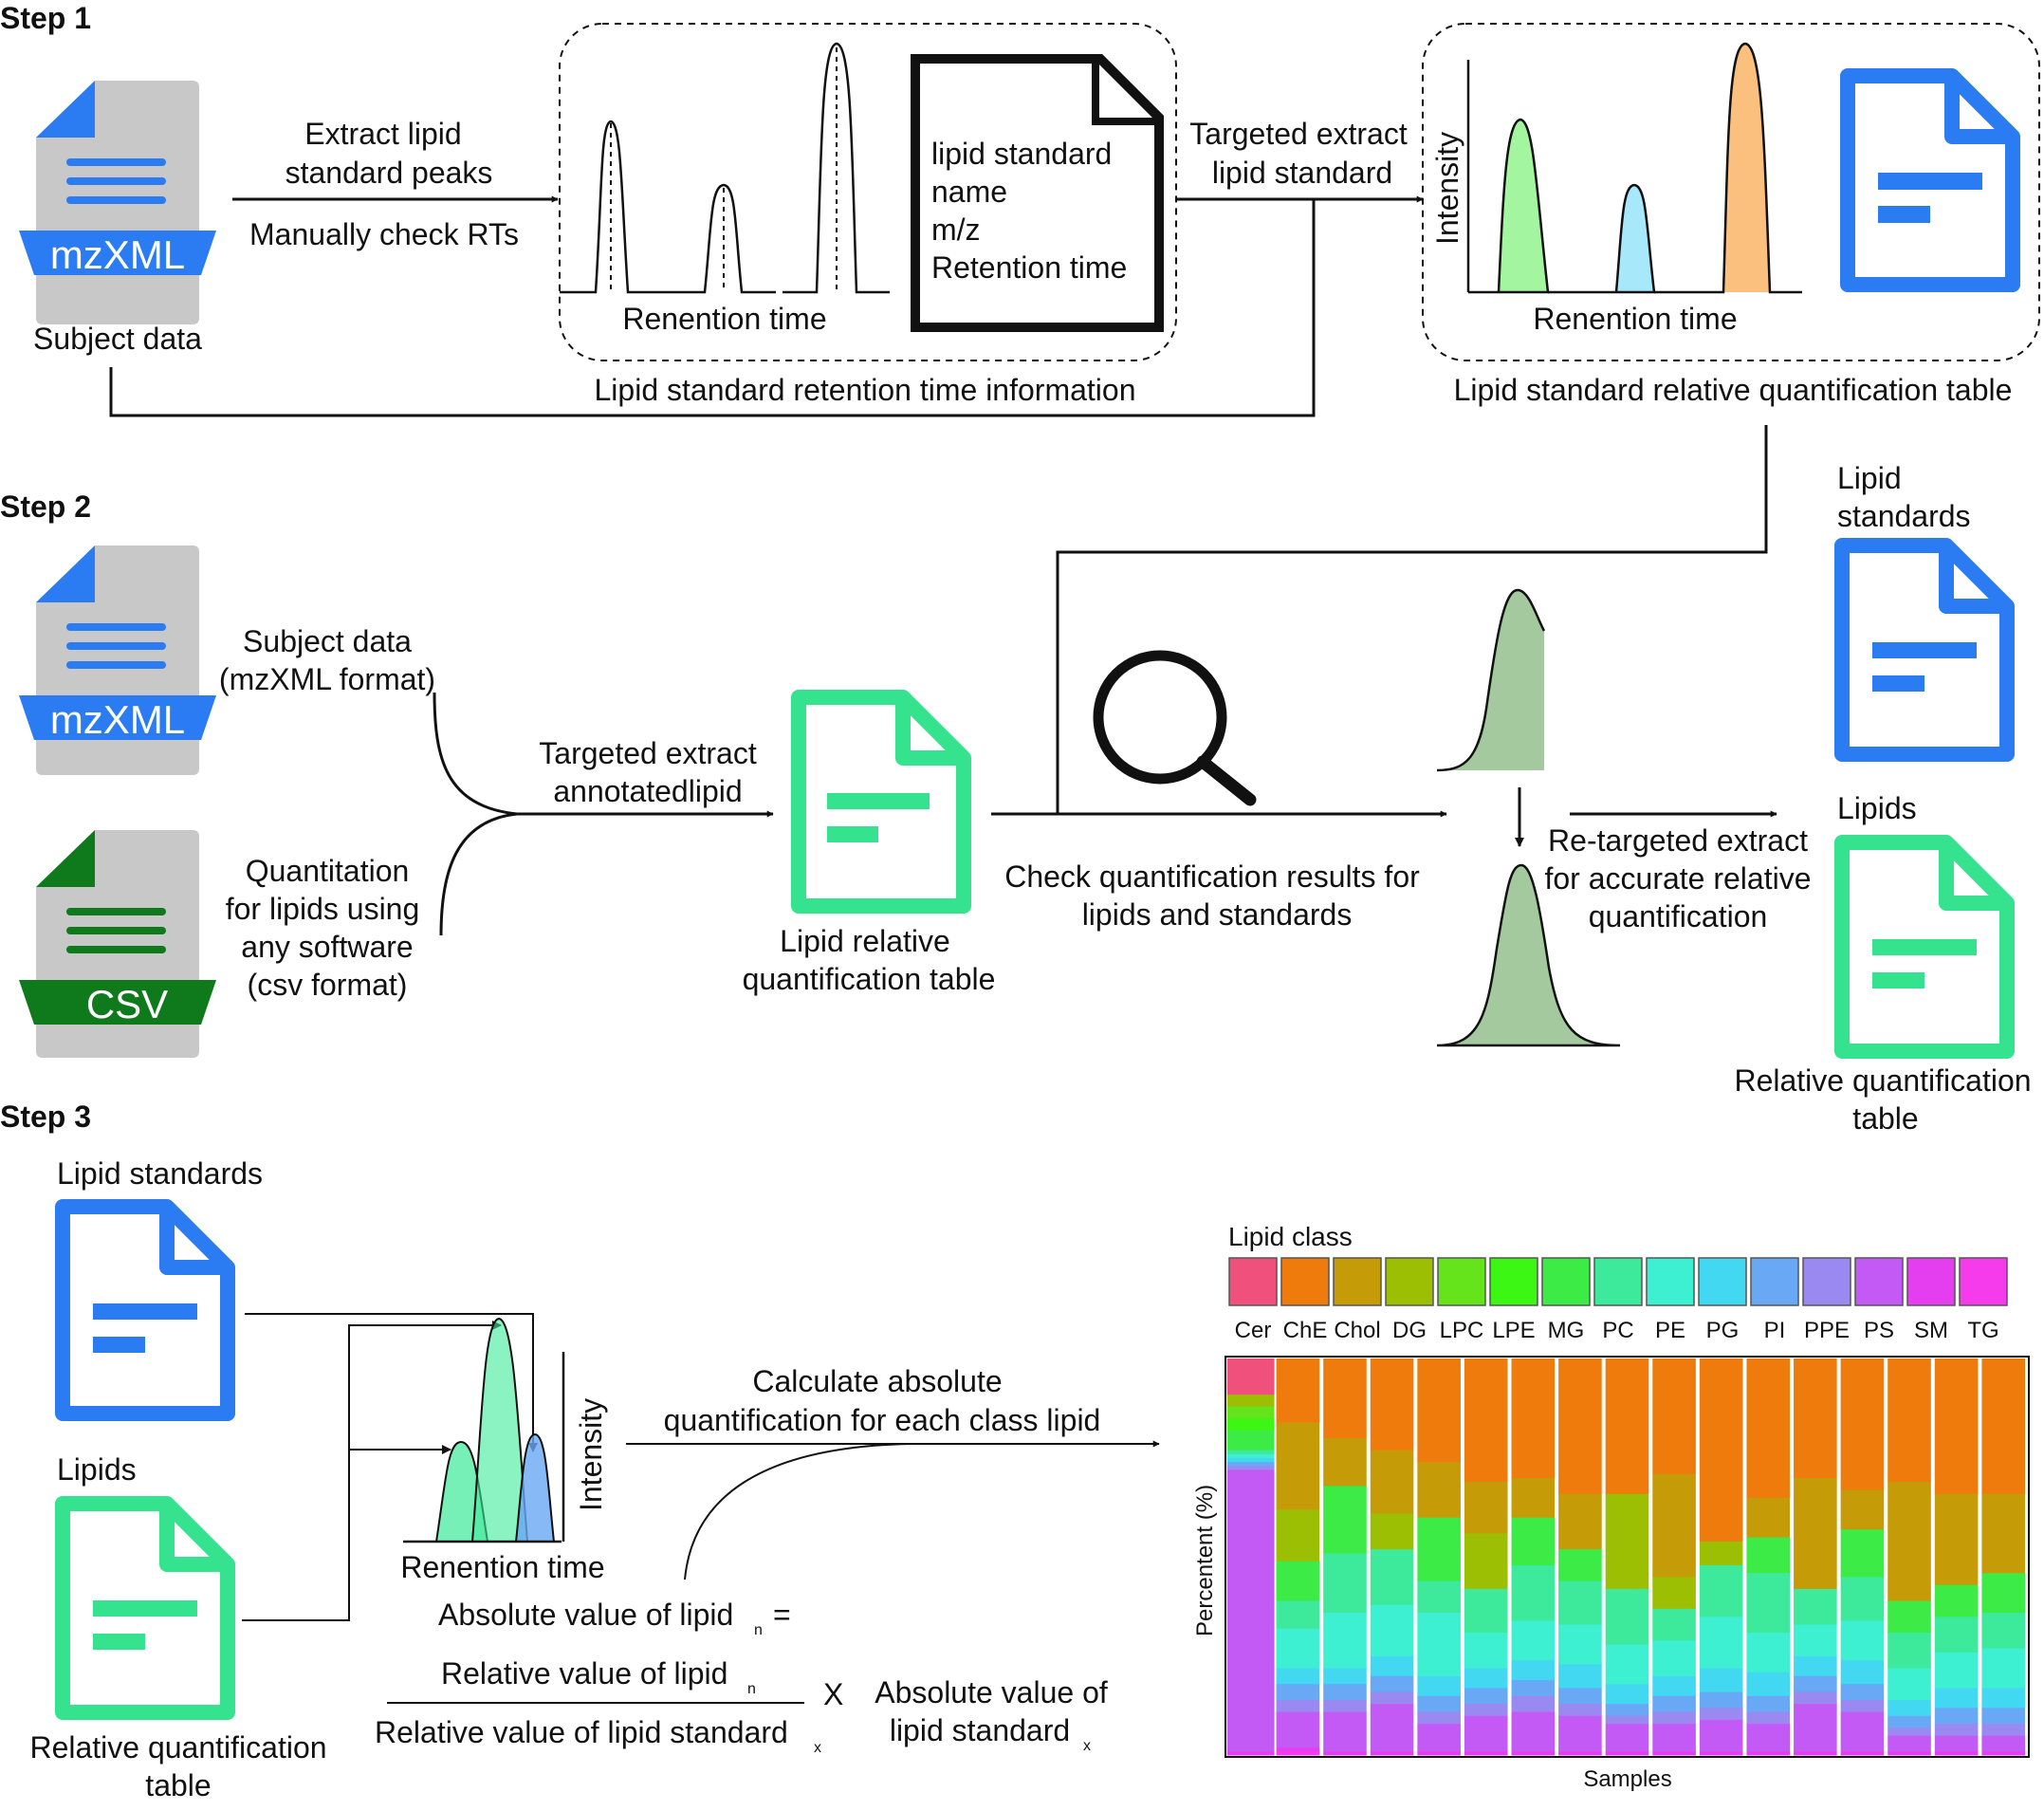 This screenshot has height=1811, width=2044. I want to click on bar-segment-sample-6-pg, so click(1486, 1678).